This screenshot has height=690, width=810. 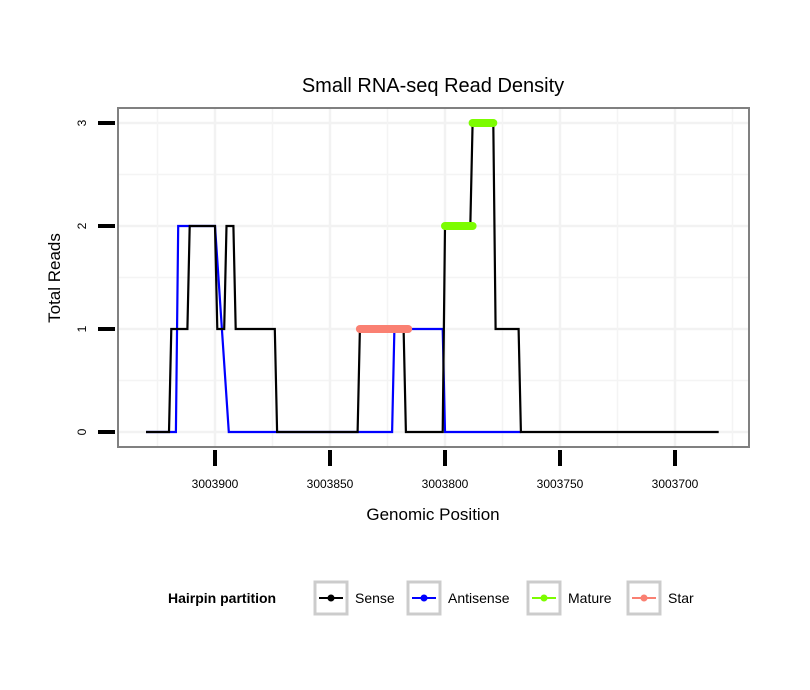 What do you see at coordinates (590, 598) in the screenshot?
I see `legend-label: Mature` at bounding box center [590, 598].